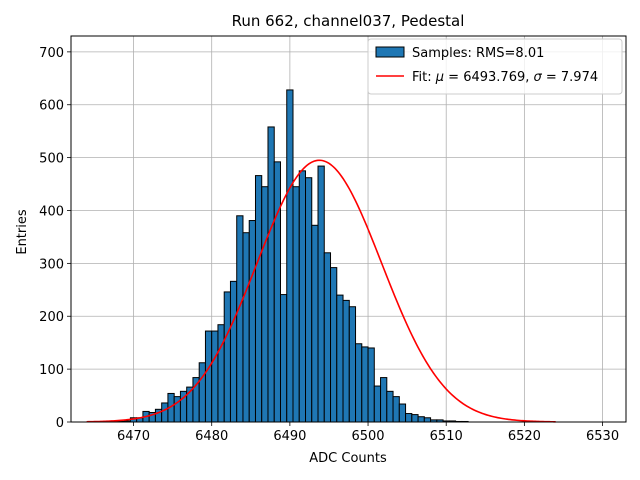 This screenshot has width=640, height=480. I want to click on legend-label-samples: Samples: RMS=8.01, so click(478, 53).